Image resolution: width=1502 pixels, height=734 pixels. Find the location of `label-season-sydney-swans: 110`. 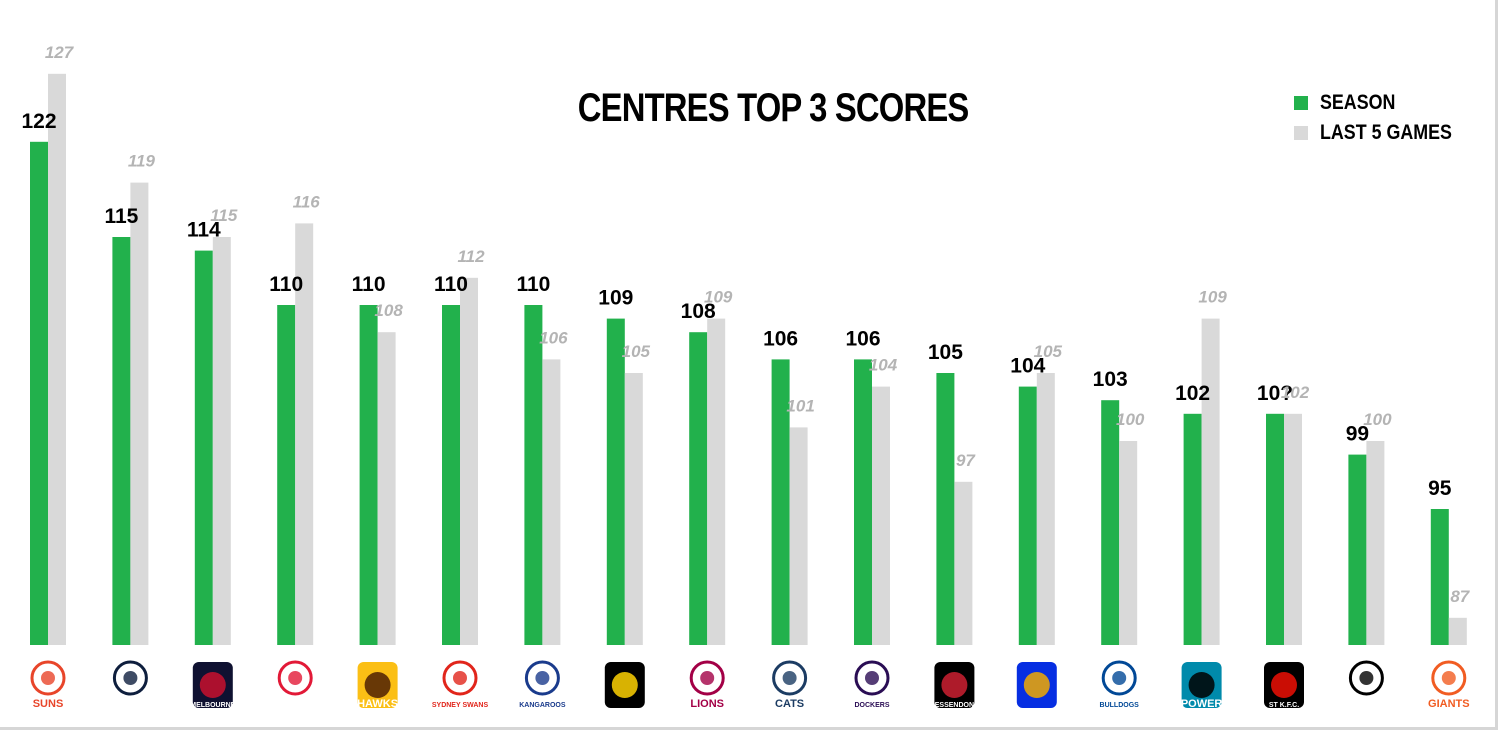

label-season-sydney-swans: 110 is located at coordinates (451, 284).